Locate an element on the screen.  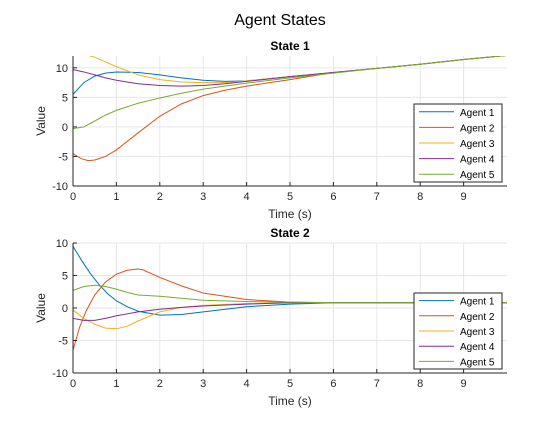
subplot-title: State 2 is located at coordinates (290, 233).